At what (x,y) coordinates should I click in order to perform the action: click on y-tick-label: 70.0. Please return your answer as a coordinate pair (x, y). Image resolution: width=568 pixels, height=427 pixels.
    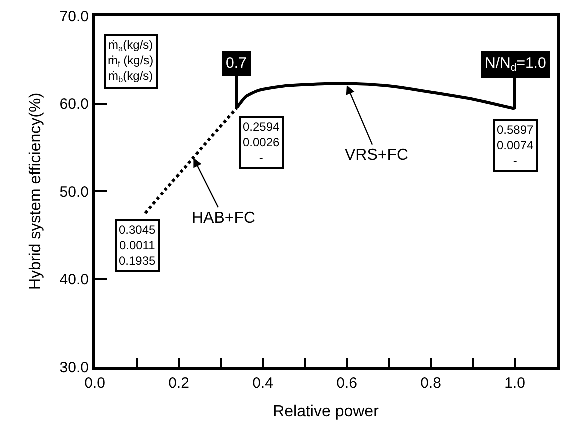
    Looking at the image, I should click on (74, 17).